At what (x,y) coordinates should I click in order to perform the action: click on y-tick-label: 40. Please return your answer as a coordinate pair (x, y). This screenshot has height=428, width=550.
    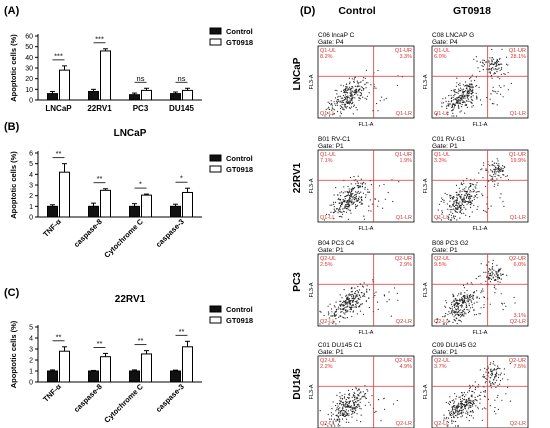
    Looking at the image, I should click on (29, 58).